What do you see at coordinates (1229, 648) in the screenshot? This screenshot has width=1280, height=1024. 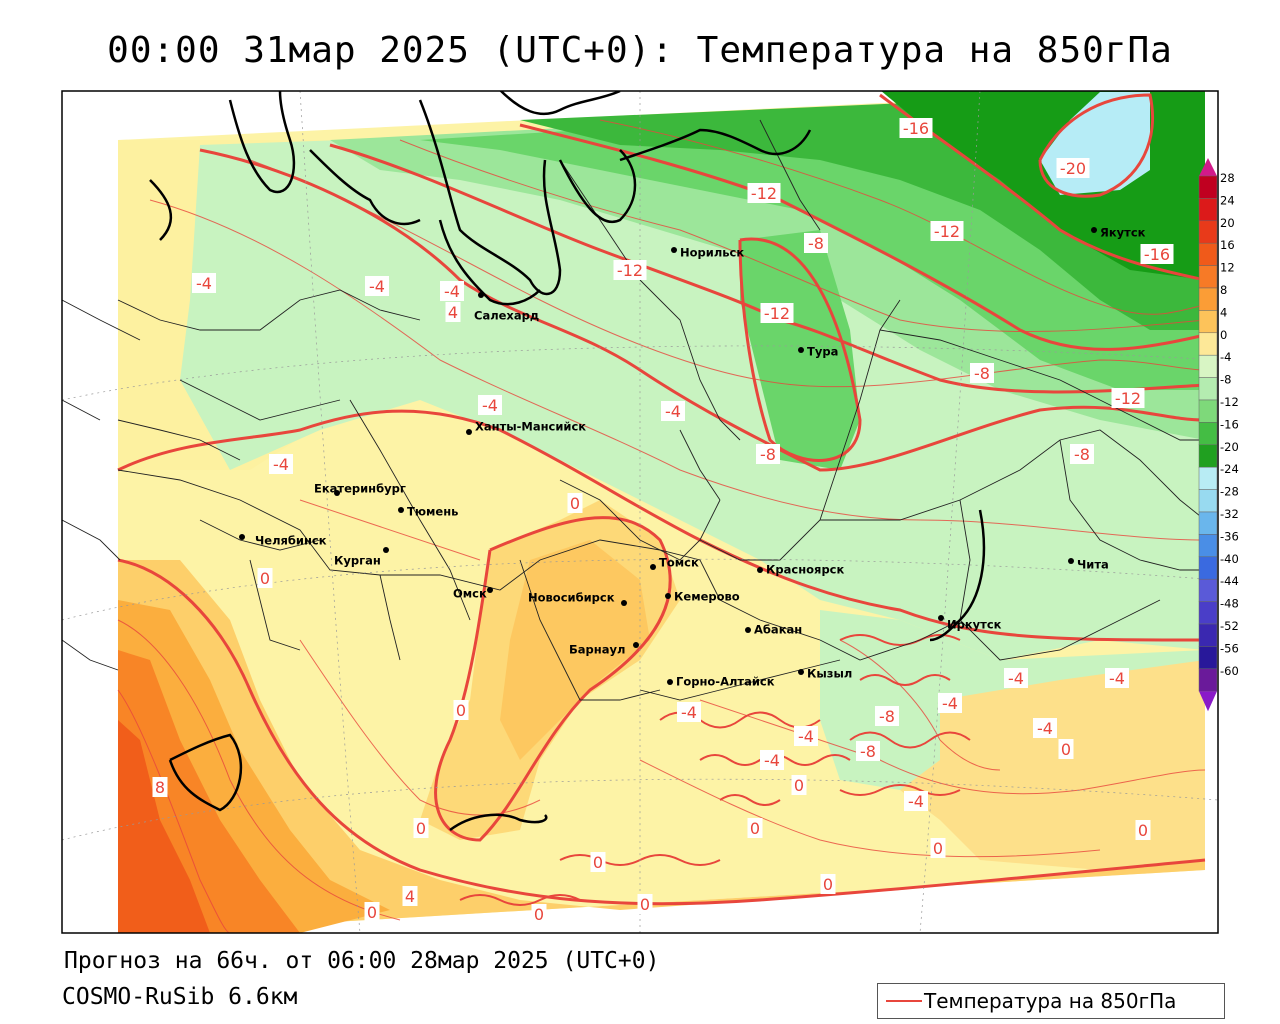 I see `colorbar-tick-label: -56` at bounding box center [1229, 648].